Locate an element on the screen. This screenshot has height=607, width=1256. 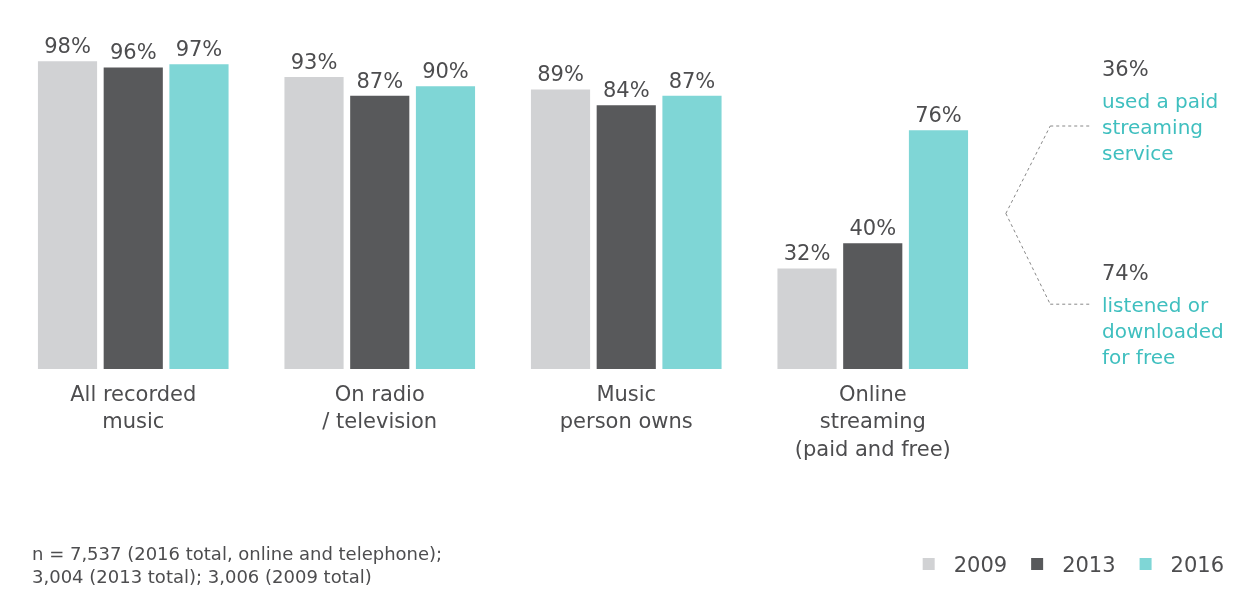
data-label: 32% is located at coordinates (807, 253).